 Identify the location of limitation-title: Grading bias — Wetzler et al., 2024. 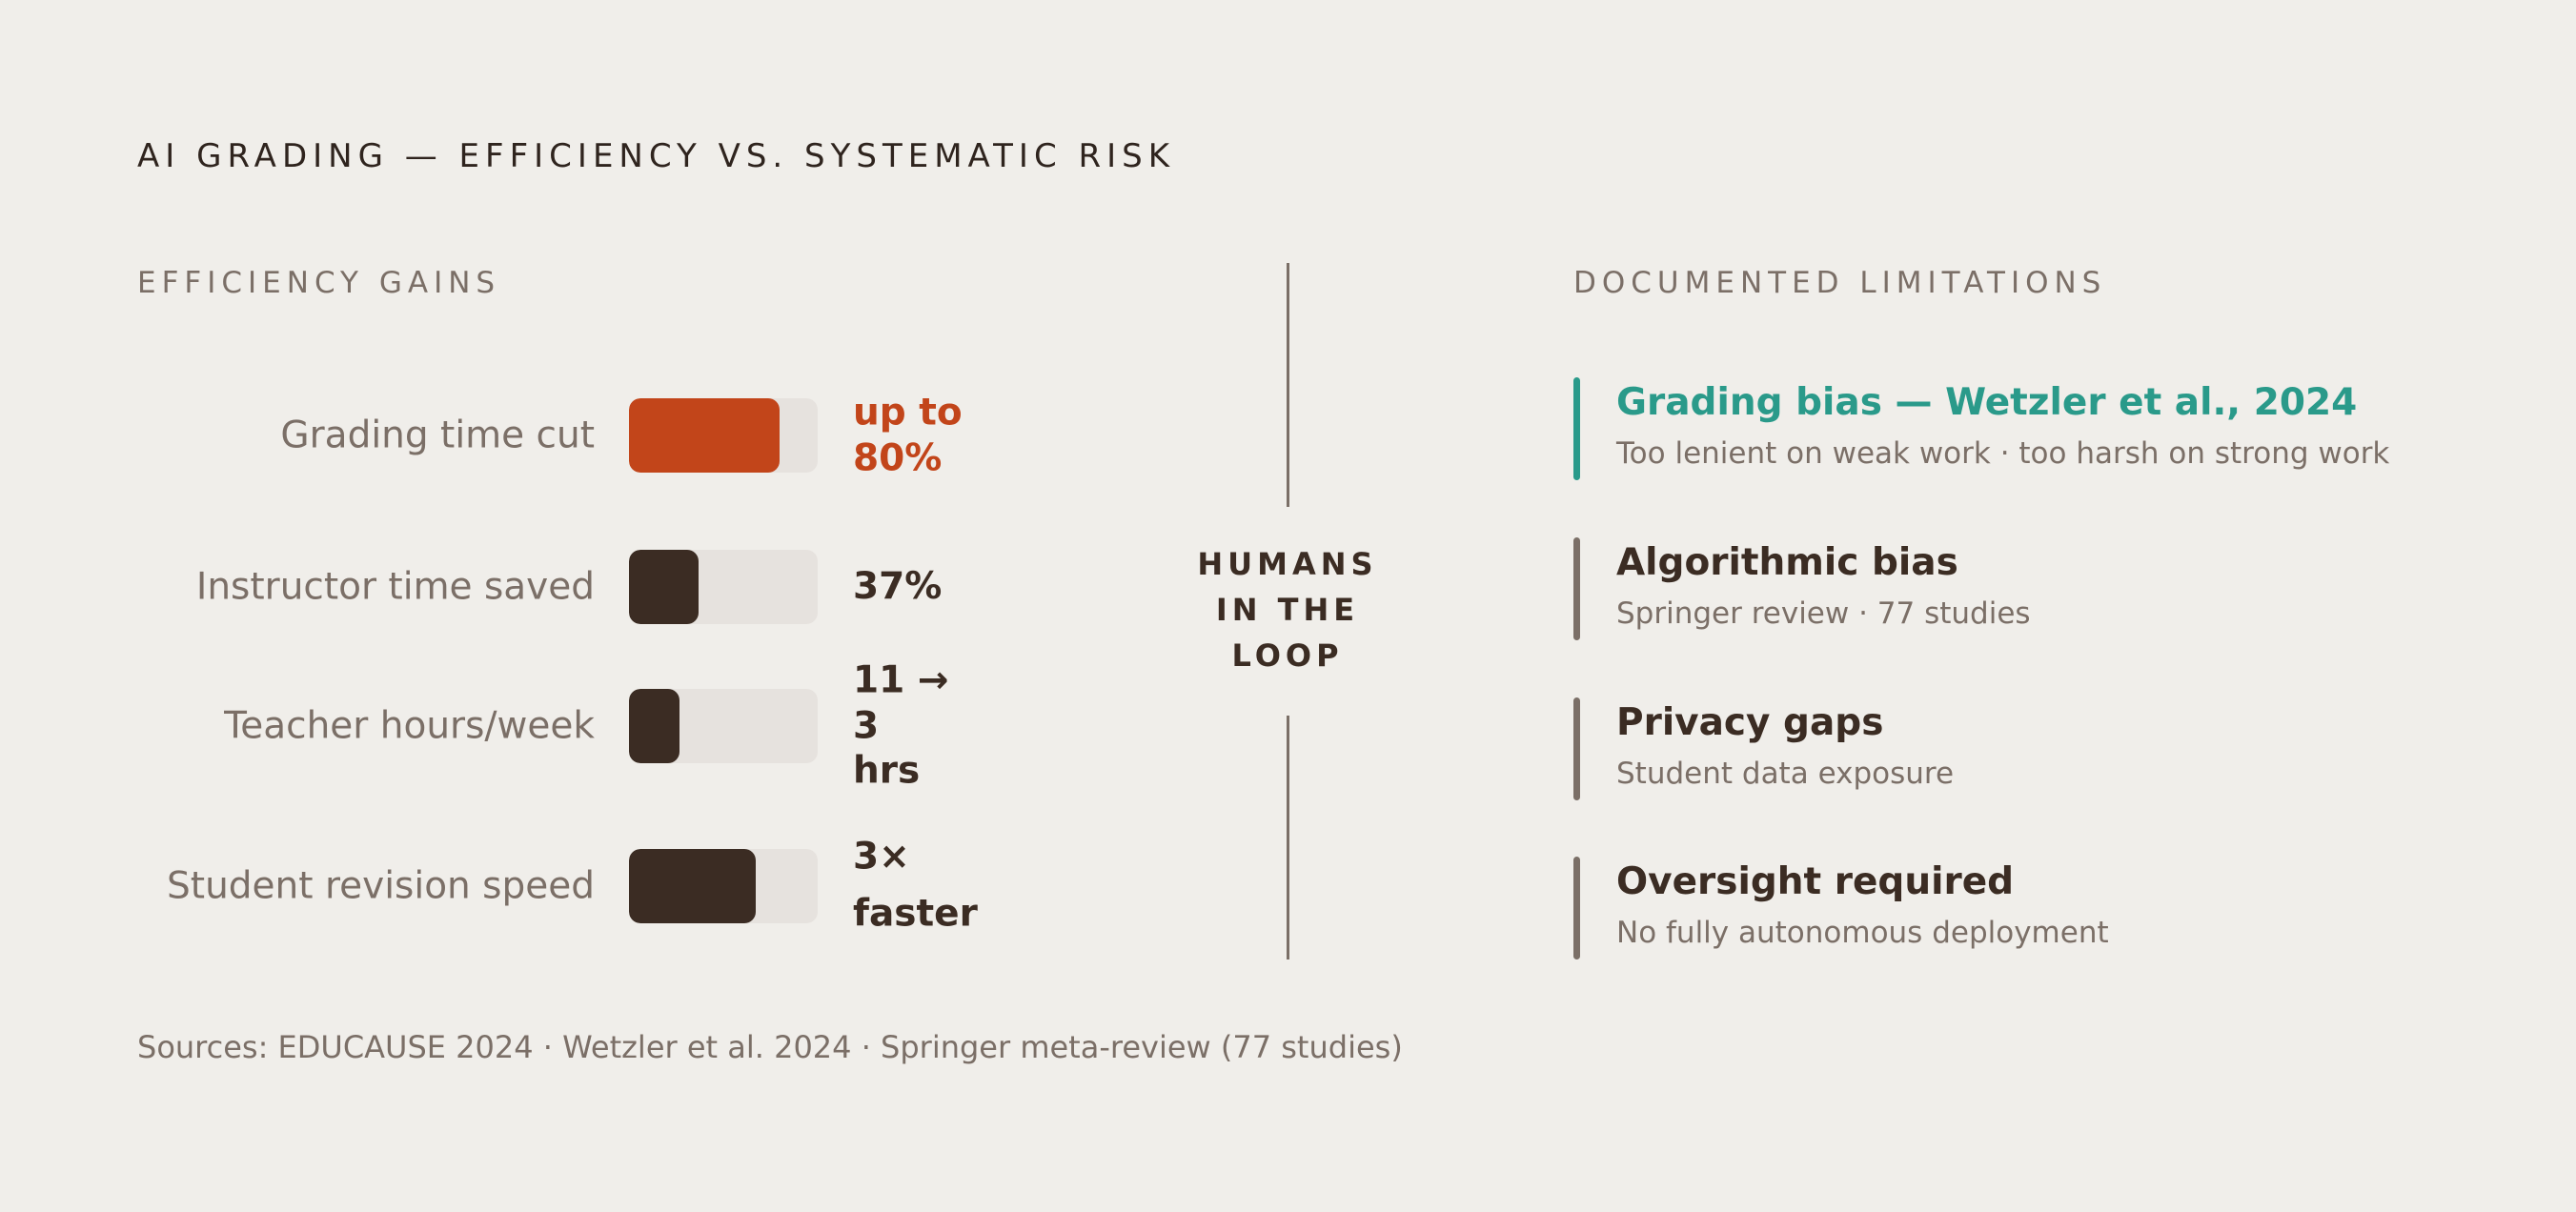
(1987, 403).